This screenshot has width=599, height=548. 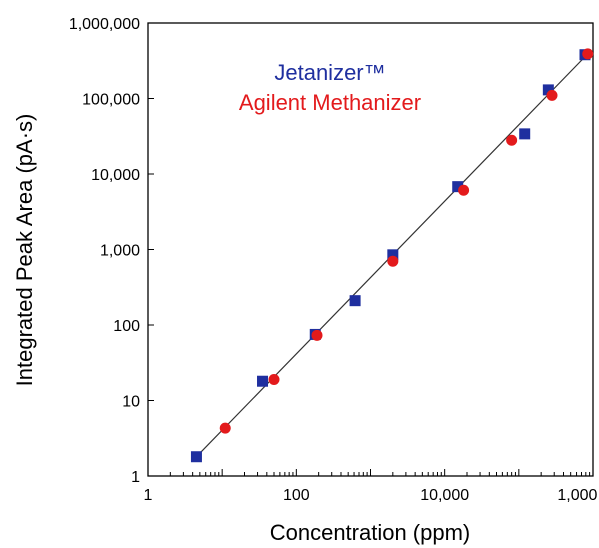 I want to click on x-tick-label: 10,000, so click(x=444, y=495).